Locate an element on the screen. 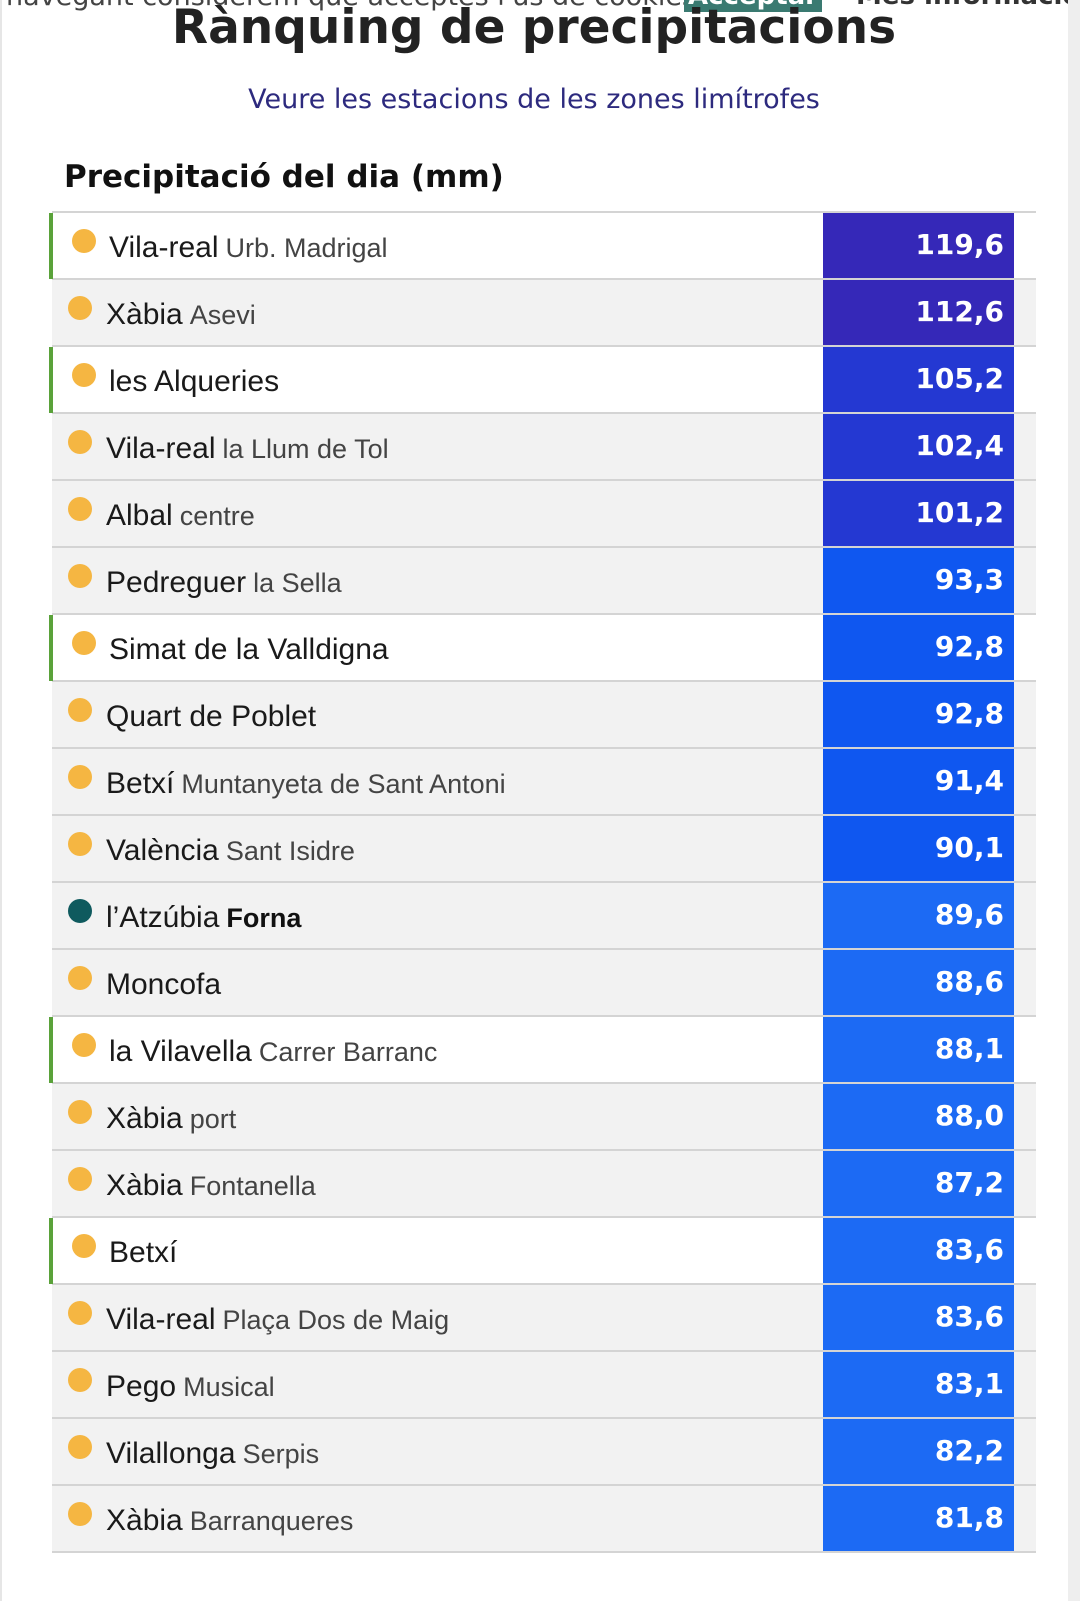 This screenshot has height=1601, width=1080. ranking-row: Betxí Muntanyeta de Sant Antoni 91,4 is located at coordinates (544, 782).